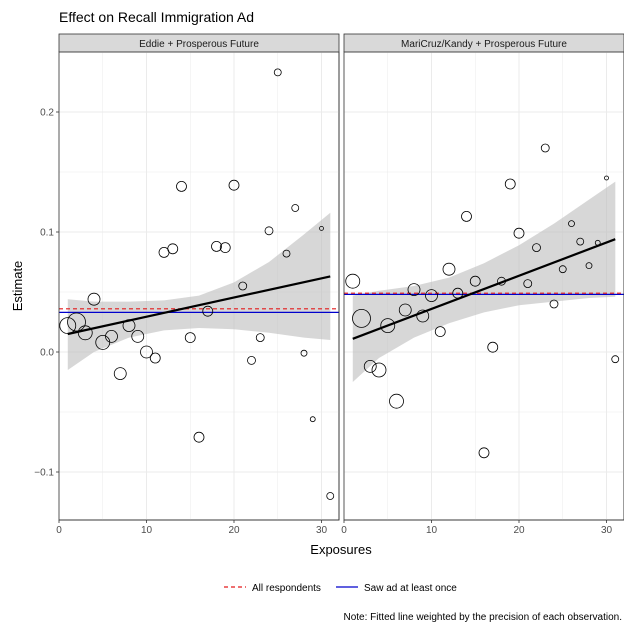  Describe the element at coordinates (484, 44) in the screenshot. I see `panel-strip-label: MariCruz/Kandy + Prosperous Future` at that location.